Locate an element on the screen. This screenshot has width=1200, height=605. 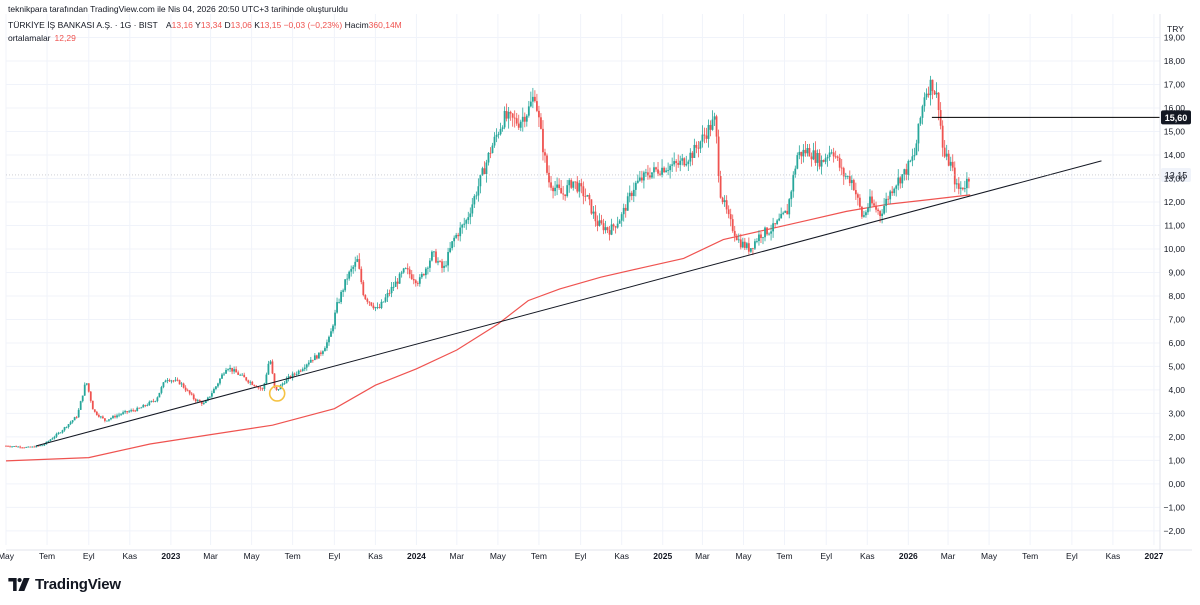
y-tick-label: 16,00 is located at coordinates (1175, 108).